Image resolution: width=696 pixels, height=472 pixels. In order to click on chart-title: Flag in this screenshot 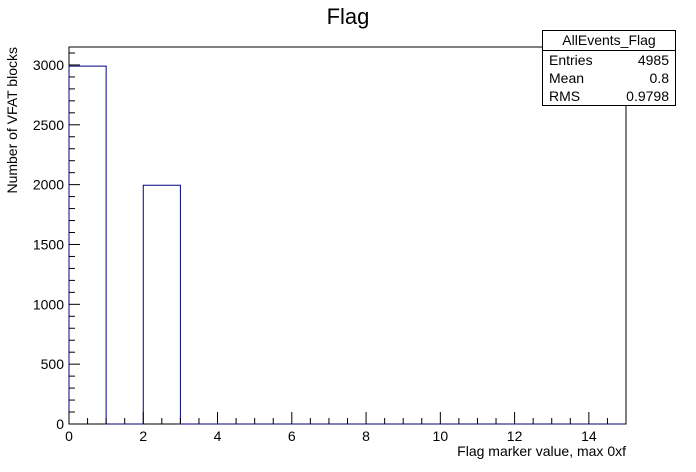, I will do `click(348, 16)`.